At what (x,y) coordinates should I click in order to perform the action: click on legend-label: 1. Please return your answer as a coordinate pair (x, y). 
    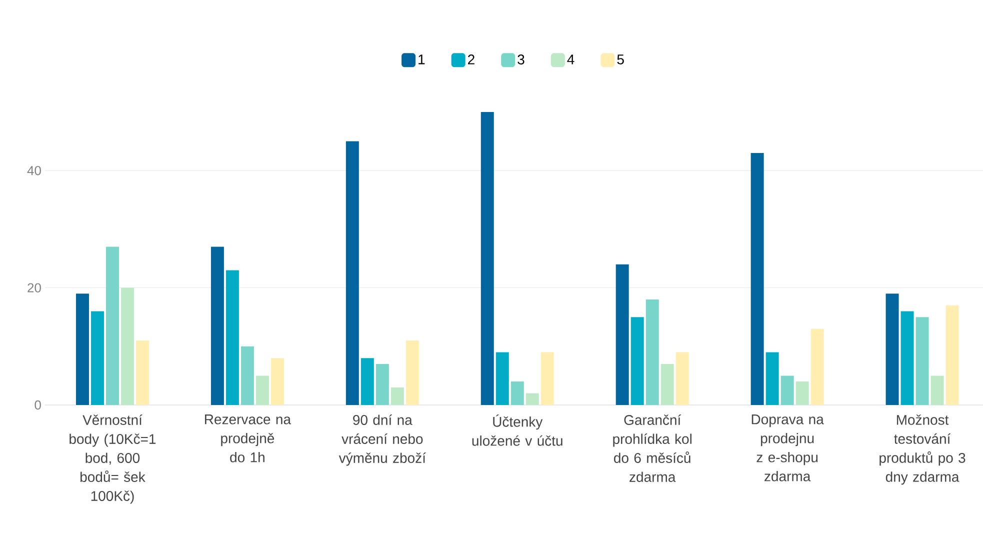
    Looking at the image, I should click on (421, 59).